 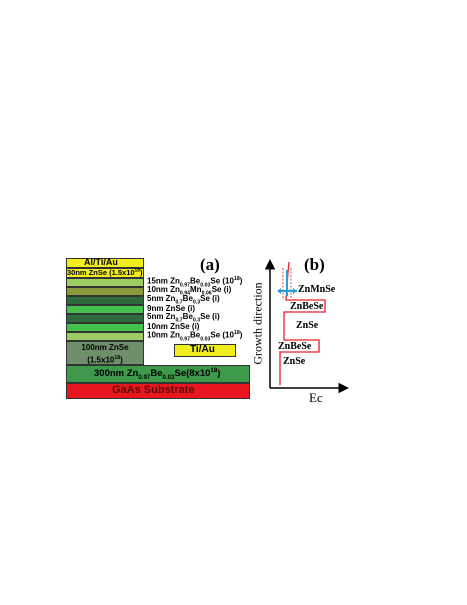 What do you see at coordinates (173, 326) in the screenshot?
I see `layer-label-5: 10nm ZnSe (i)` at bounding box center [173, 326].